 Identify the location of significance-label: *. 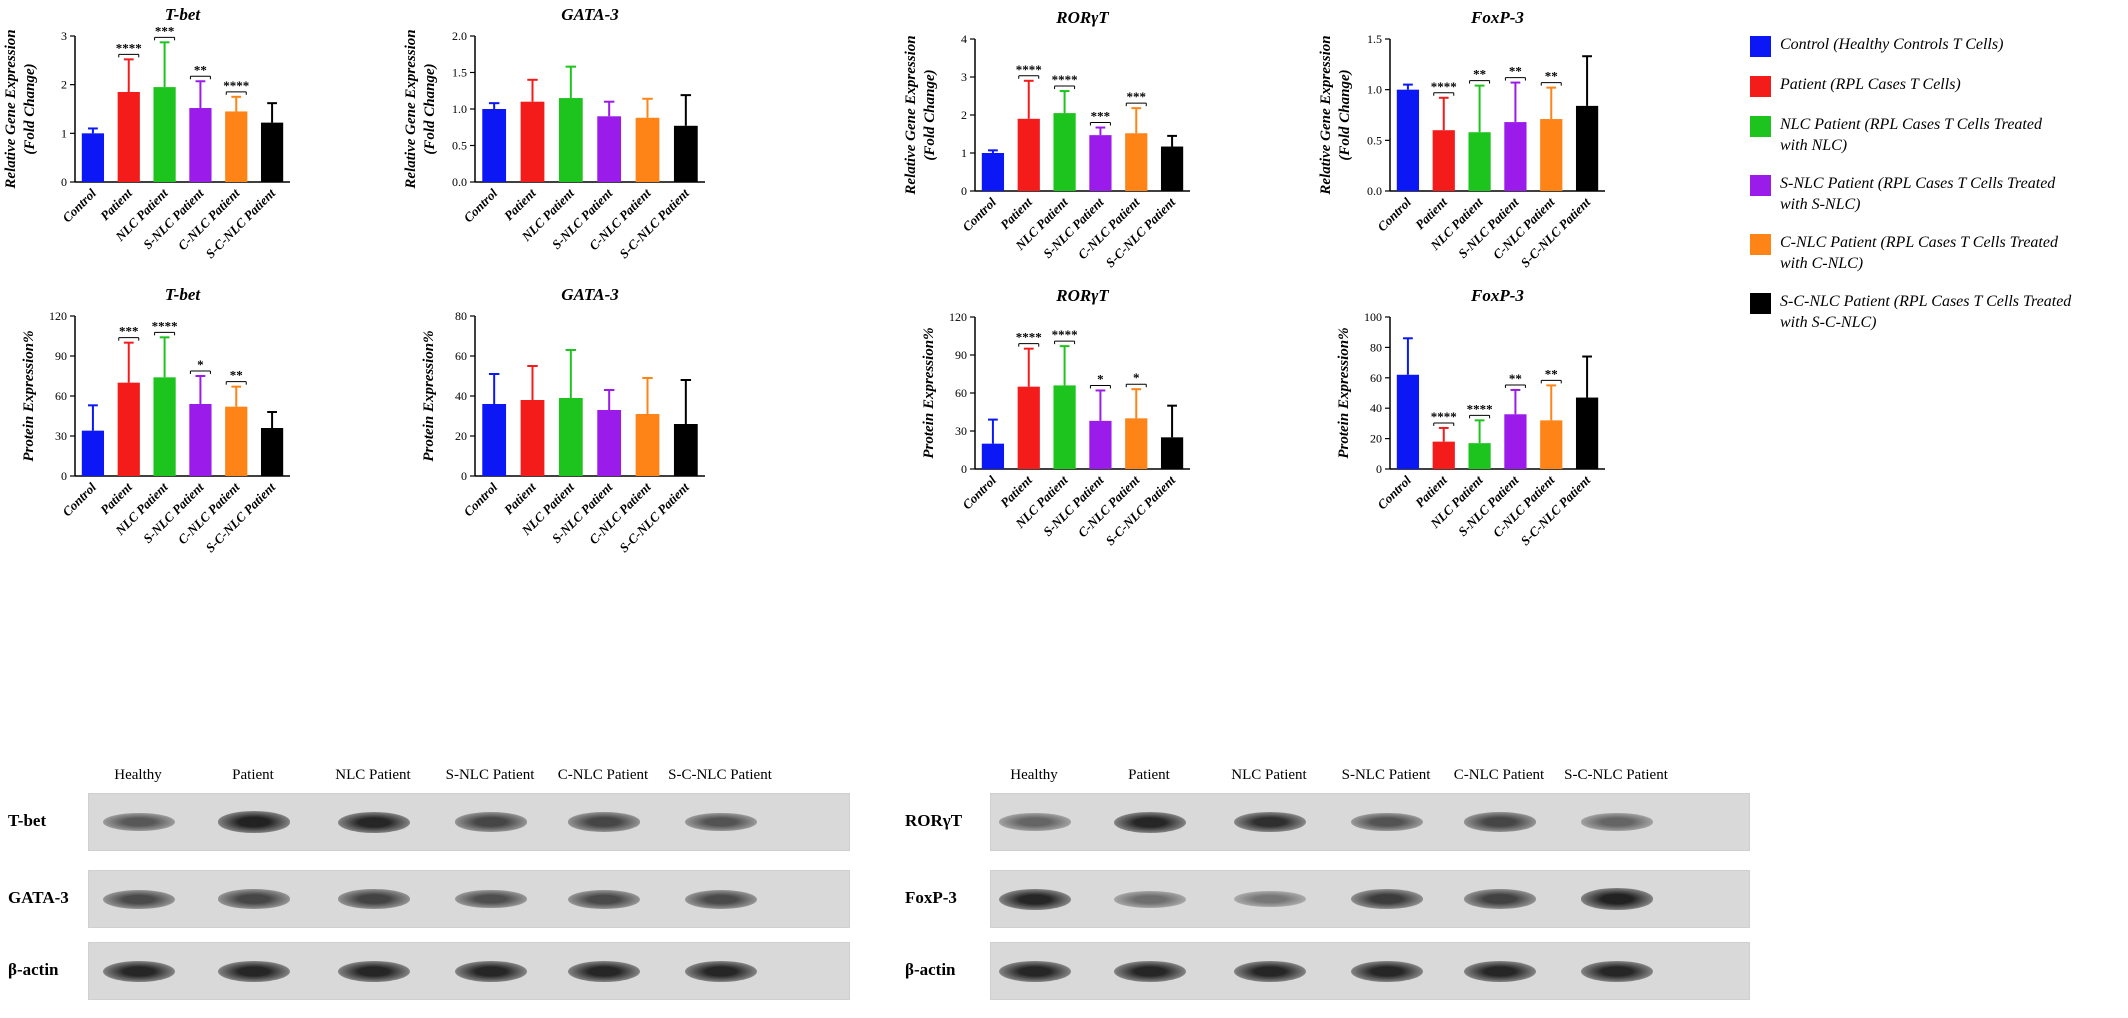
(1100, 378).